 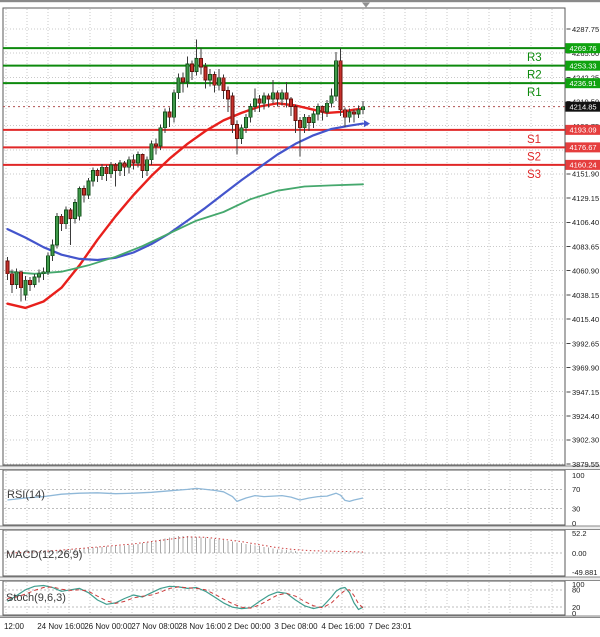 What do you see at coordinates (61, 626) in the screenshot?
I see `time-axis-label: 24 Nov 16:00` at bounding box center [61, 626].